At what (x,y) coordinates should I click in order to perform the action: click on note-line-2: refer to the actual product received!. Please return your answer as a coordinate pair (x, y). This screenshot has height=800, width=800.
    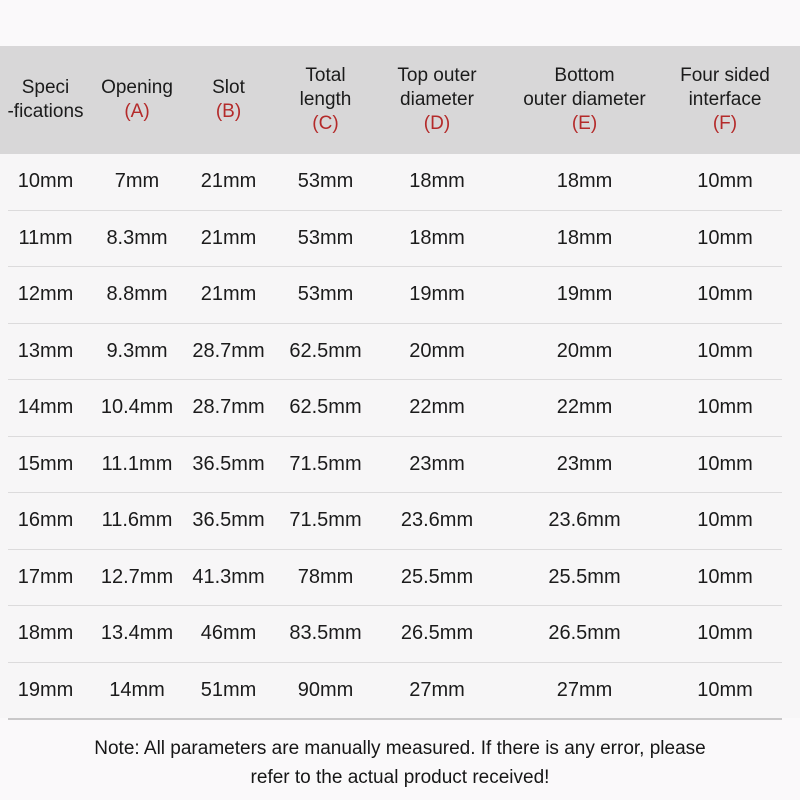
    Looking at the image, I should click on (400, 777).